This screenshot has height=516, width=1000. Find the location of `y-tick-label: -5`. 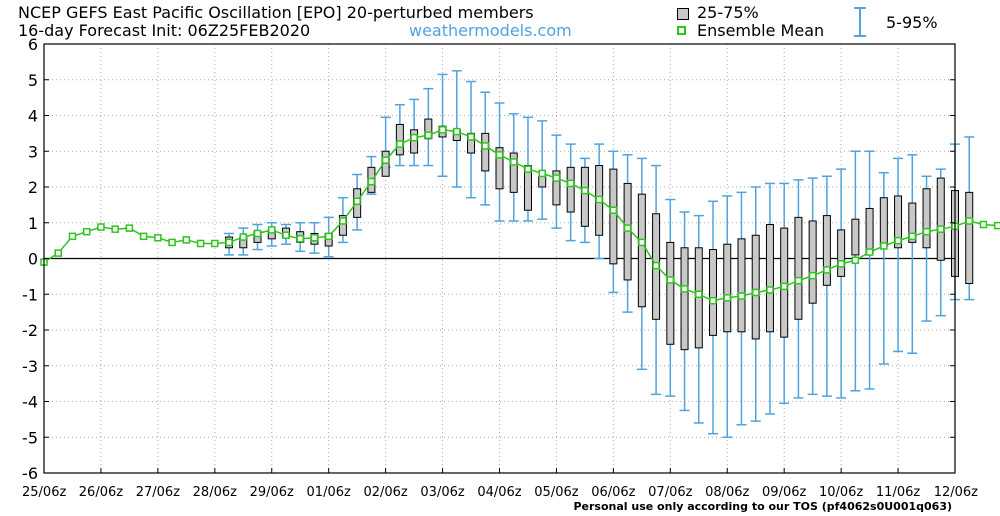

y-tick-label: -5 is located at coordinates (30, 437).